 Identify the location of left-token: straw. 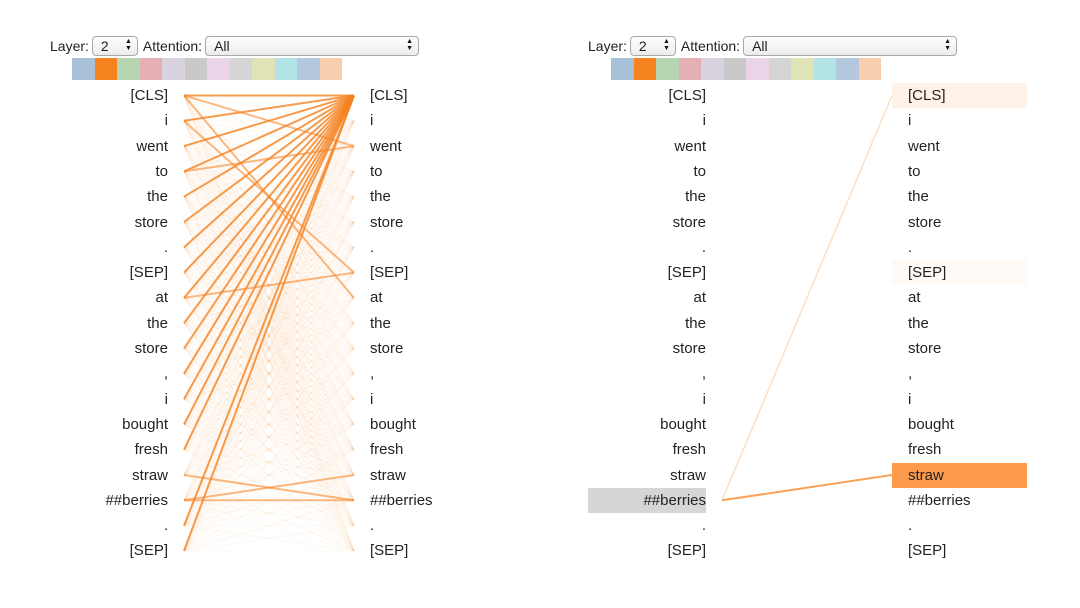
(688, 475).